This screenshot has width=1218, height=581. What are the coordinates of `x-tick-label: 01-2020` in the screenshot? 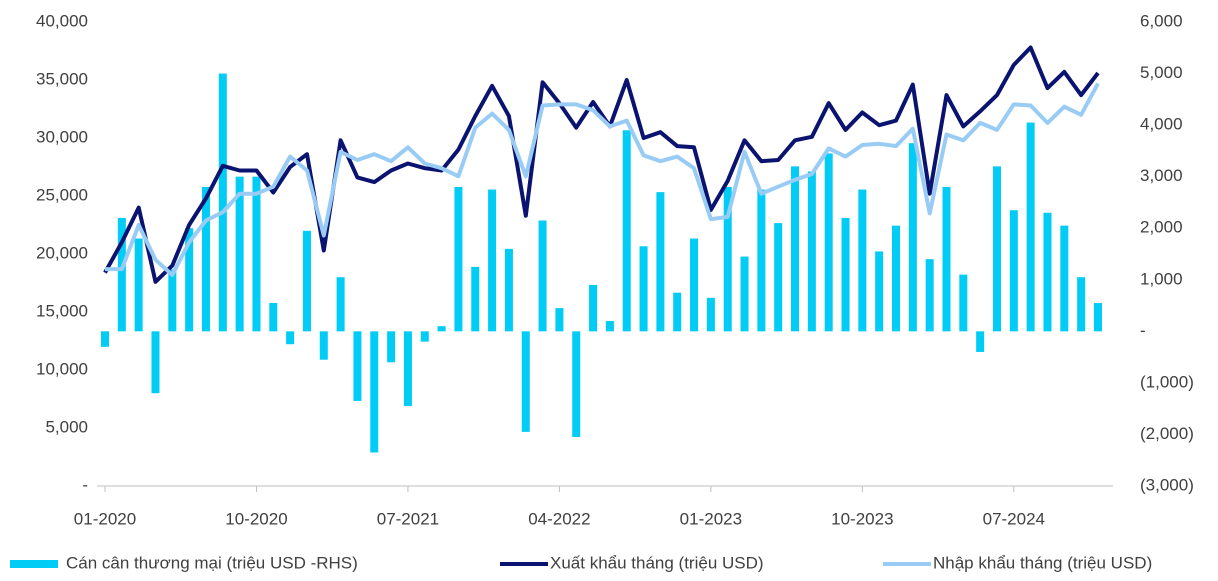 It's located at (105, 518).